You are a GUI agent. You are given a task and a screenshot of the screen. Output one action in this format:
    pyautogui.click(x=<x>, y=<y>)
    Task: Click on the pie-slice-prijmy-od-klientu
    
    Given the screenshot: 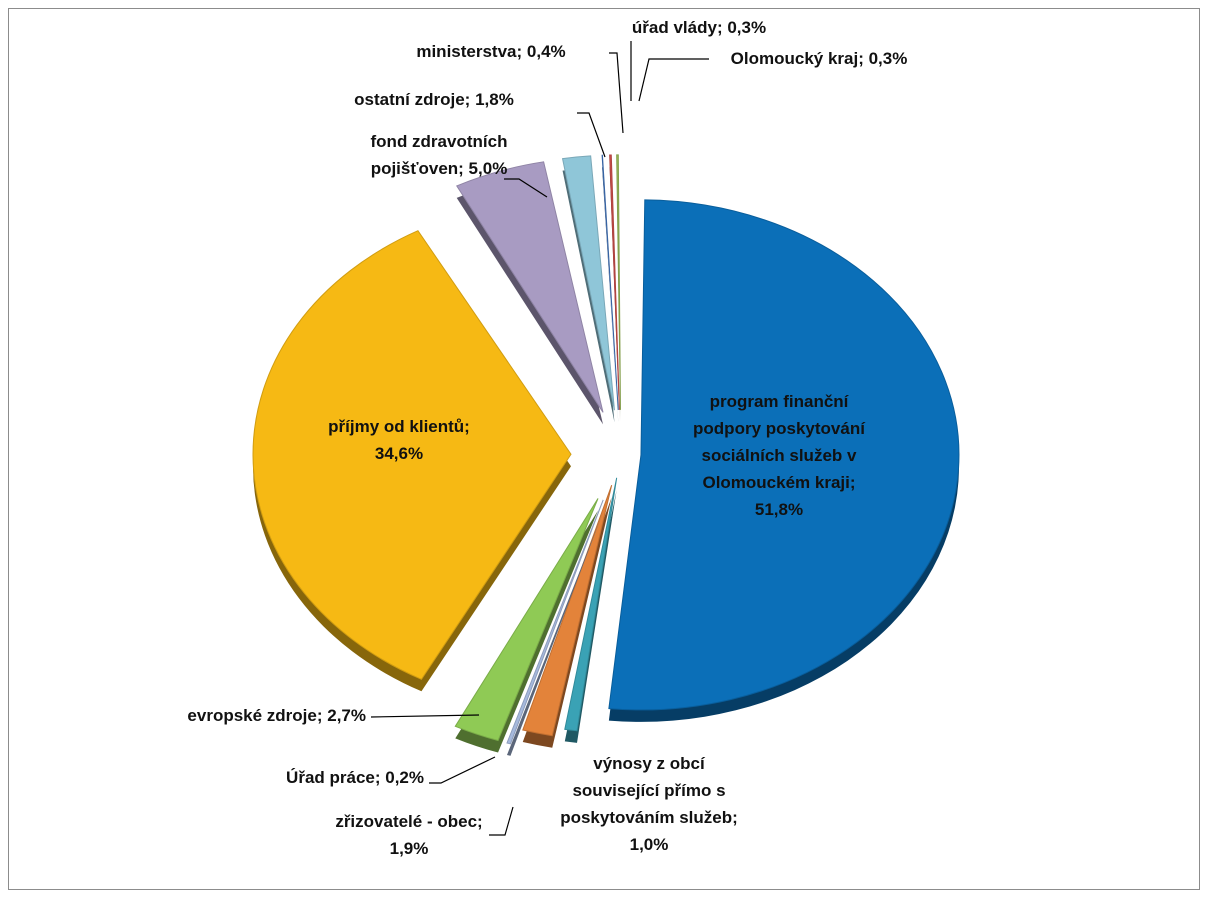 What is the action you would take?
    pyautogui.click(x=412, y=461)
    